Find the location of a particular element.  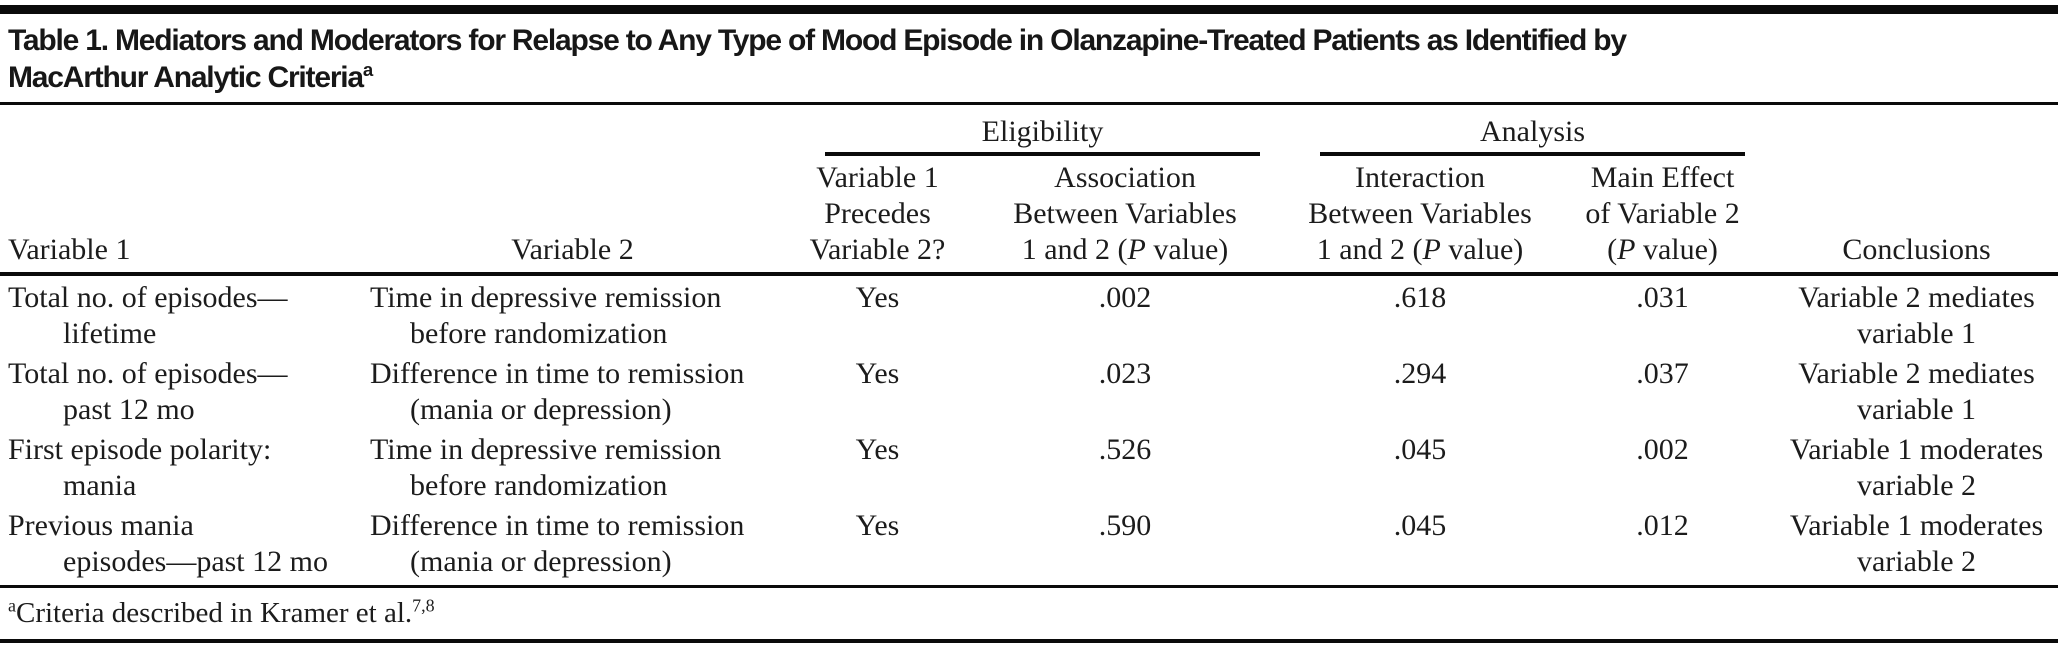

association-pvalue-pre: 1 and 2 ( is located at coordinates (1074, 249).